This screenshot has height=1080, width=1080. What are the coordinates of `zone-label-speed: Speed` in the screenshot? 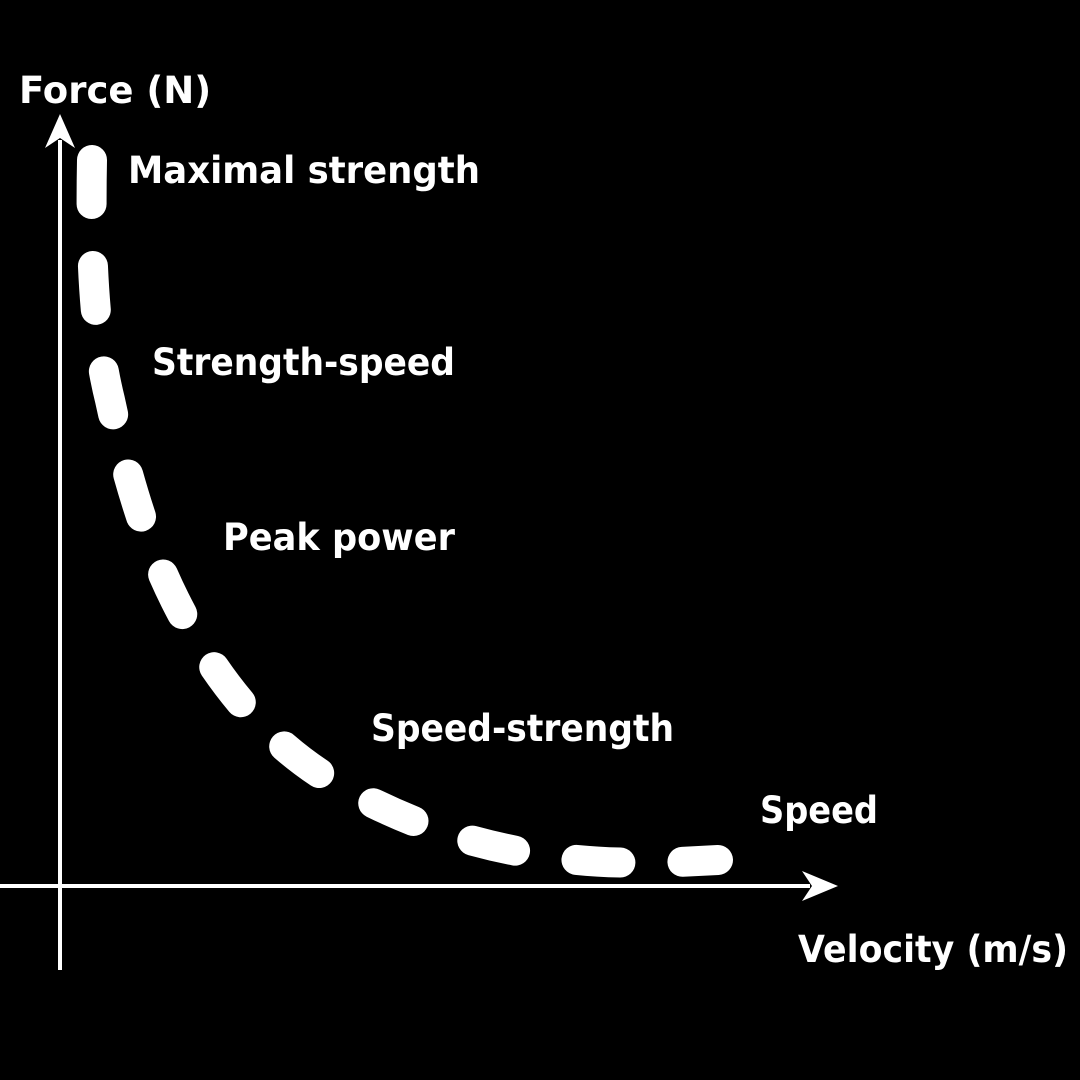 It's located at (819, 810).